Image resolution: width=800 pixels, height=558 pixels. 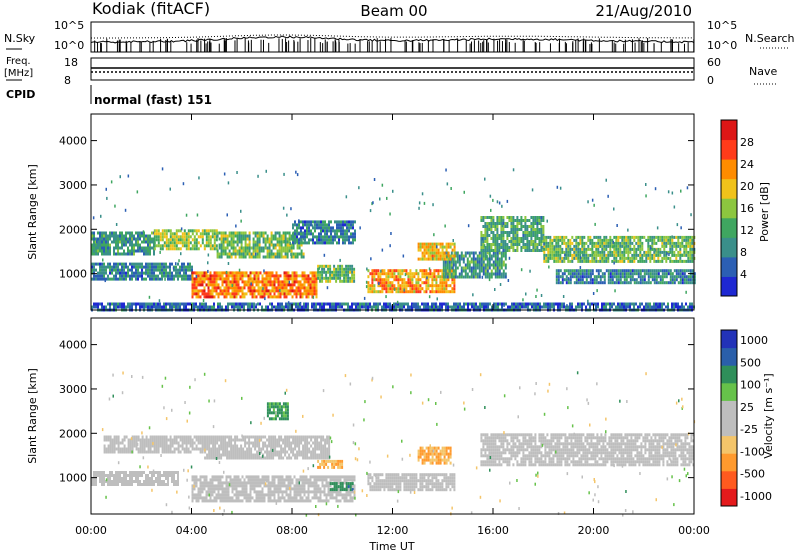 What do you see at coordinates (729, 267) in the screenshot?
I see `power-colorbar-swatch` at bounding box center [729, 267].